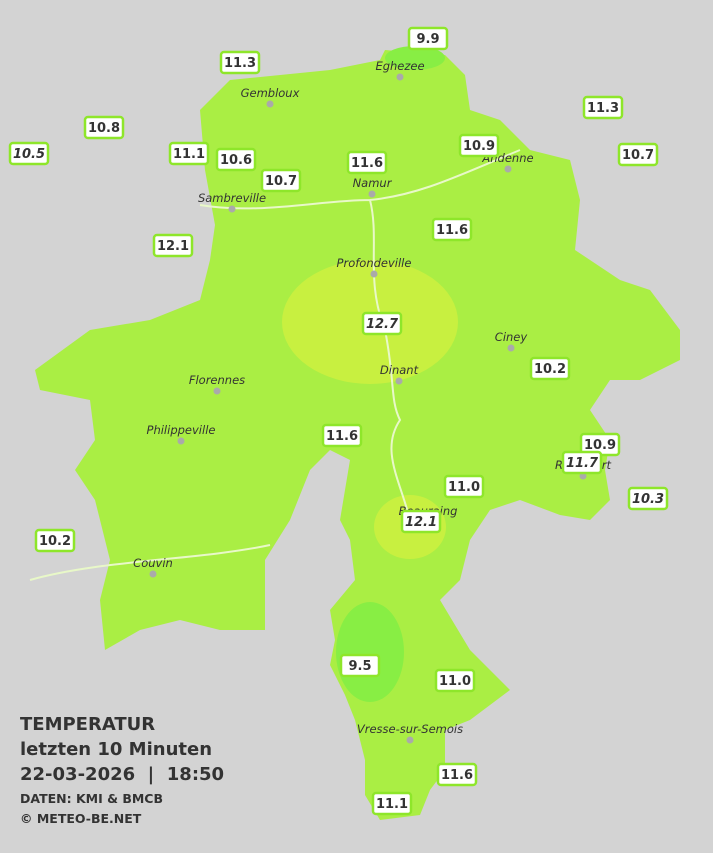 The image size is (713, 853). I want to click on city-label: Gembloux, so click(270, 93).